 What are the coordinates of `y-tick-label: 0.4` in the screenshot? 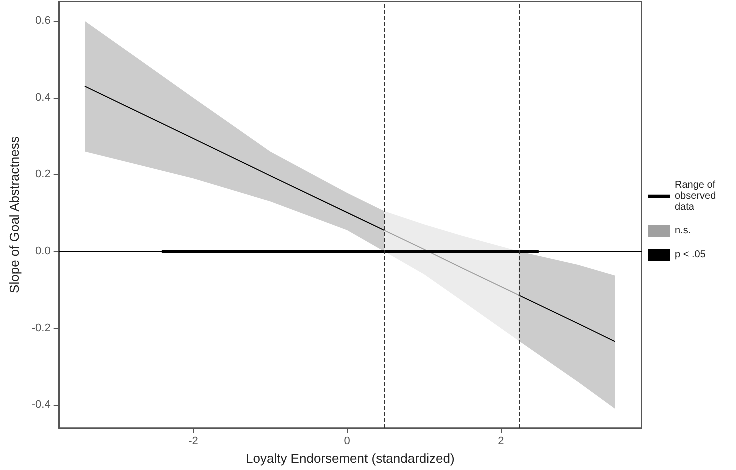 It's located at (43, 98).